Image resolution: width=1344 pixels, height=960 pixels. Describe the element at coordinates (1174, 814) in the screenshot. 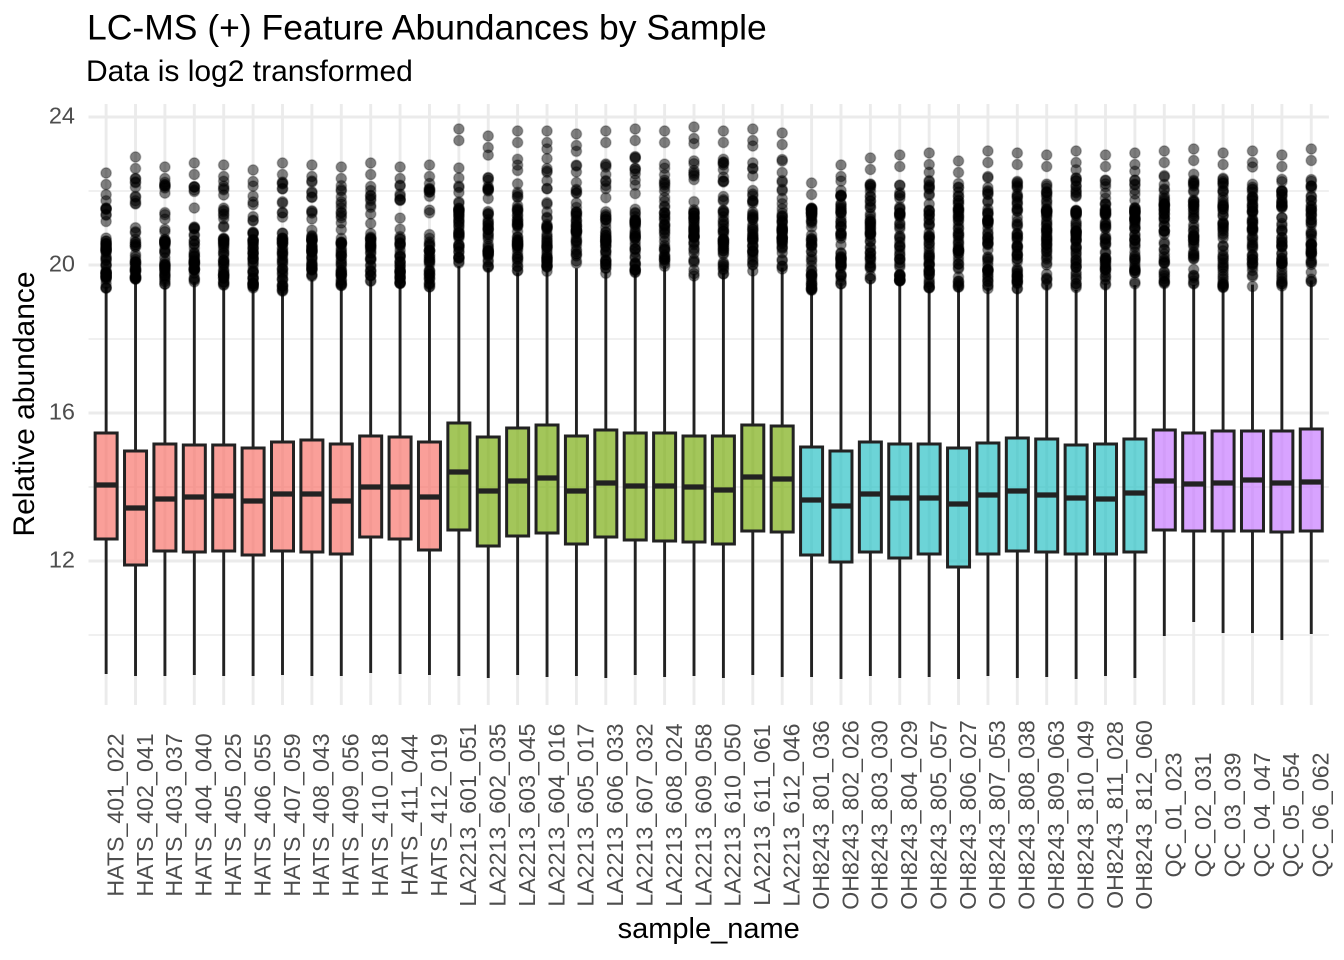

I see `svg-text: QC_01_023` at that location.